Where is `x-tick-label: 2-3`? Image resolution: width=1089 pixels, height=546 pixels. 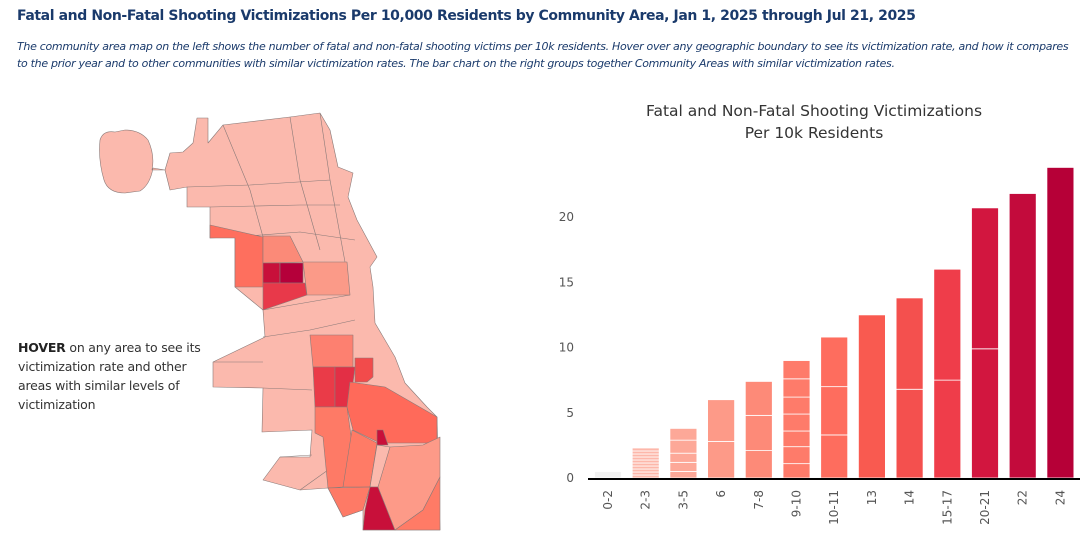 x-tick-label: 2-3 is located at coordinates (646, 500).